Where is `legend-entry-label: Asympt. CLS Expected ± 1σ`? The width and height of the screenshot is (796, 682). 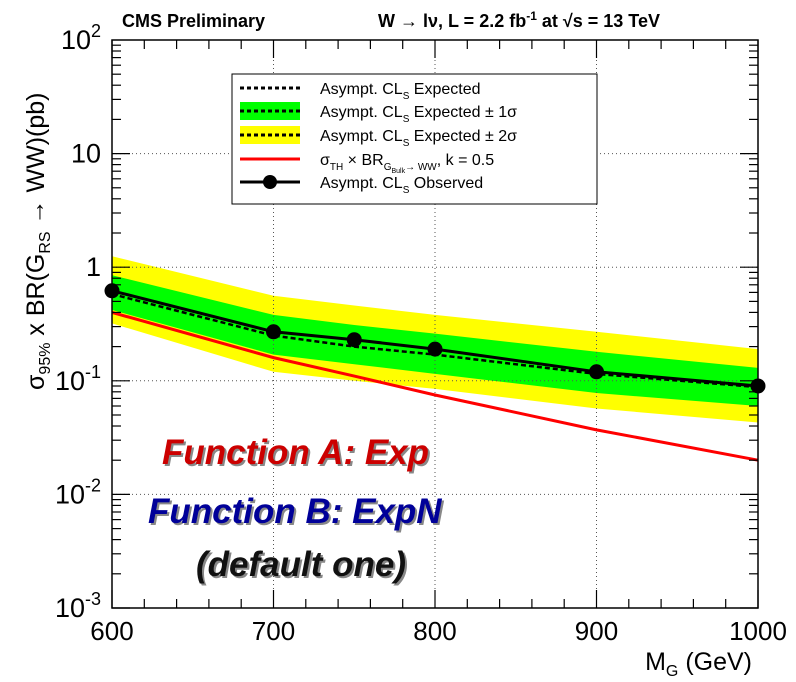
legend-entry-label: Asympt. CLS Expected ± 1σ is located at coordinates (418, 114).